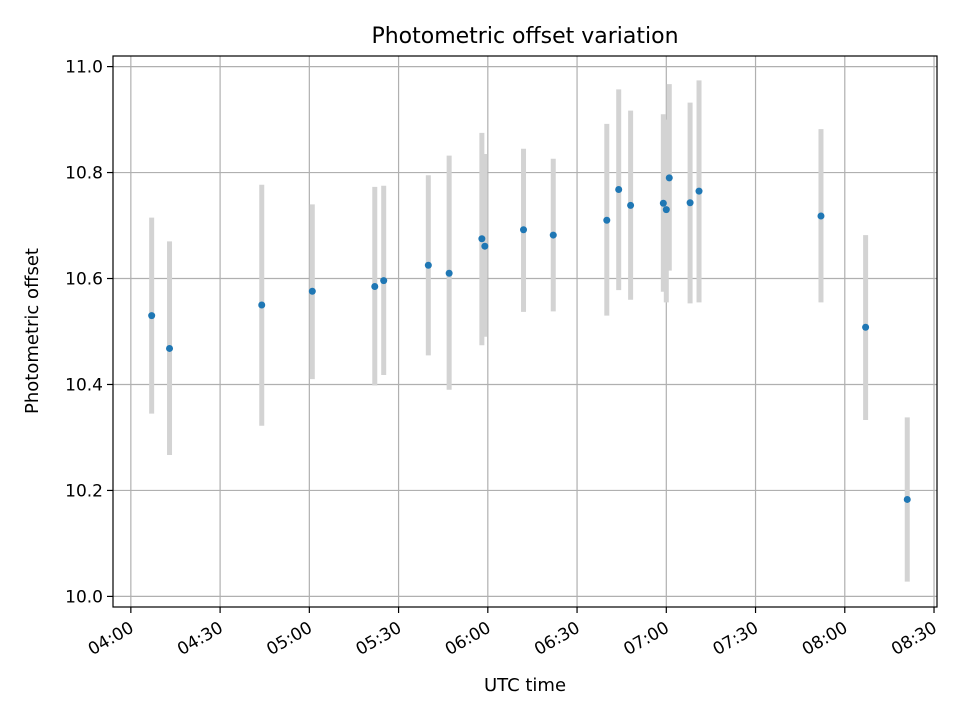 This screenshot has width=960, height=720. What do you see at coordinates (84, 385) in the screenshot?
I see `y-tick-label: 10.4` at bounding box center [84, 385].